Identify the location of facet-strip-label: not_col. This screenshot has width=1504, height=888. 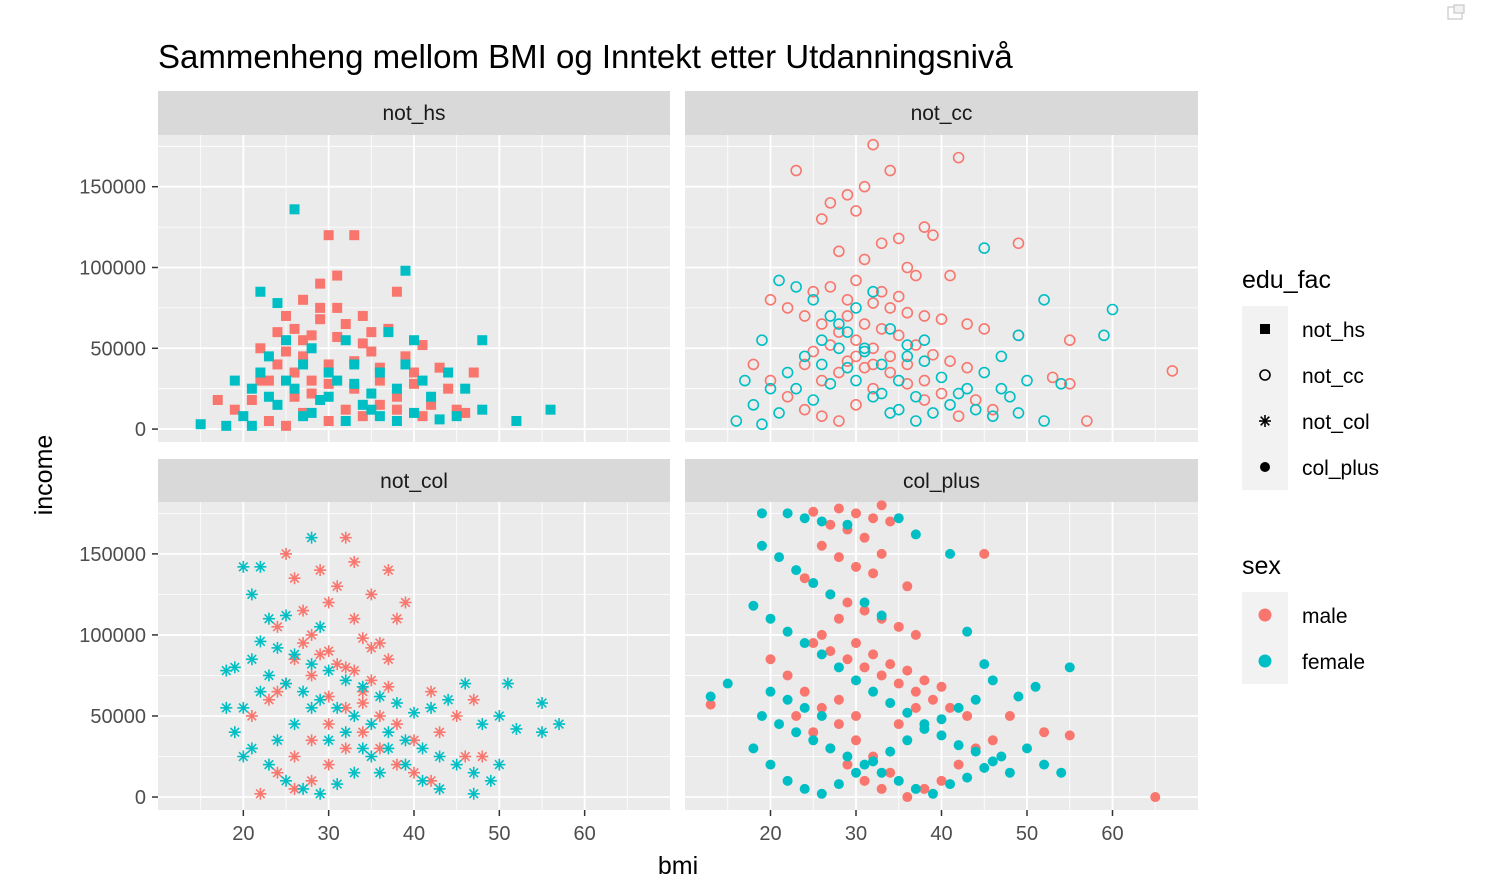
(414, 481).